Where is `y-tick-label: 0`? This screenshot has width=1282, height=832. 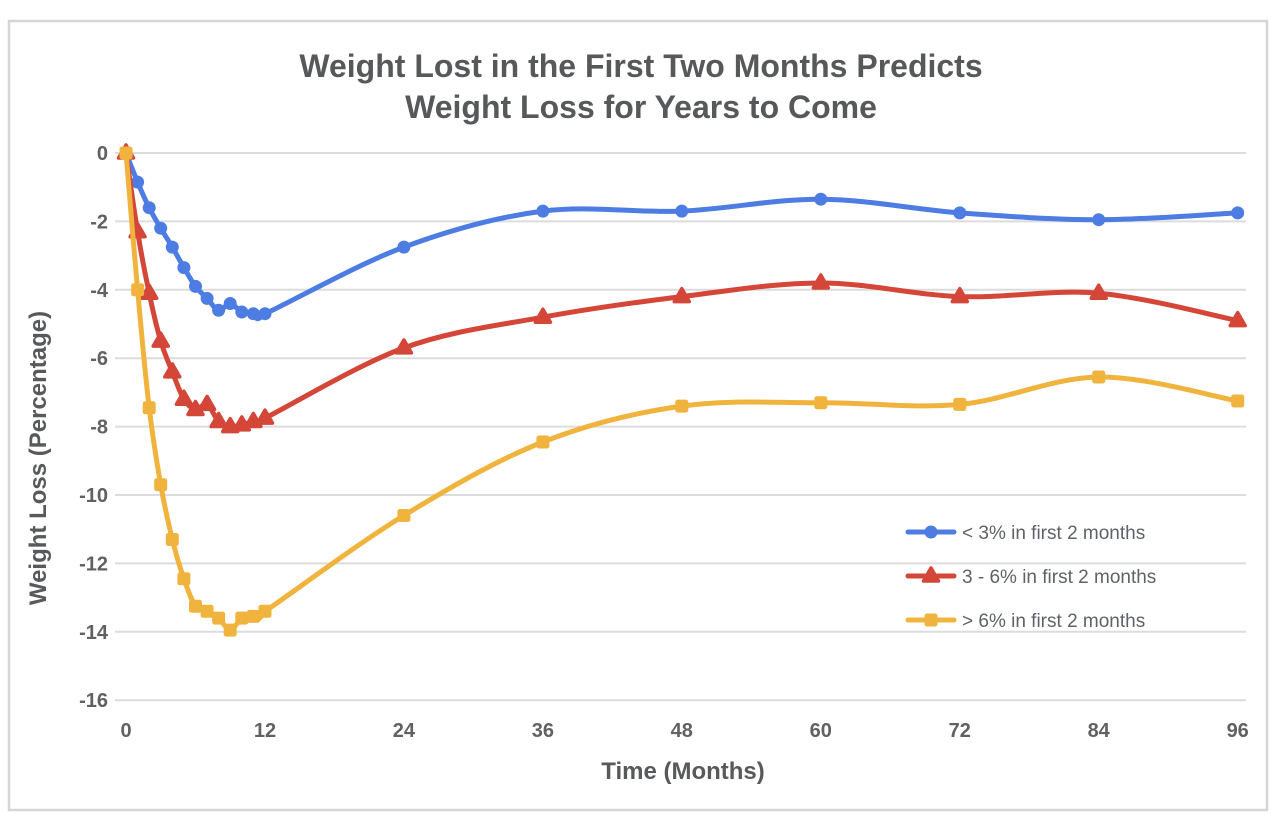
y-tick-label: 0 is located at coordinates (102, 154).